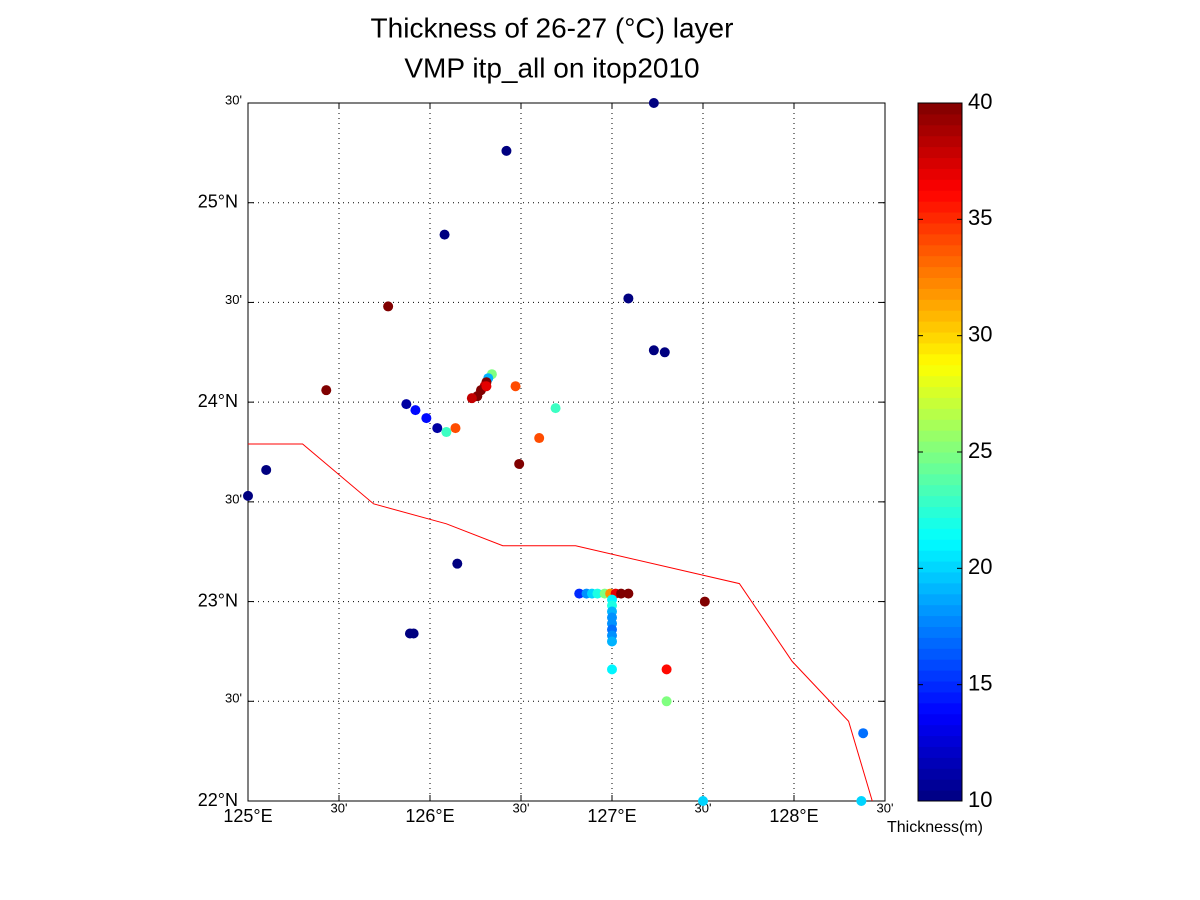 The height and width of the screenshot is (900, 1200). Describe the element at coordinates (793, 816) in the screenshot. I see `x-tick-label: 128°E` at that location.